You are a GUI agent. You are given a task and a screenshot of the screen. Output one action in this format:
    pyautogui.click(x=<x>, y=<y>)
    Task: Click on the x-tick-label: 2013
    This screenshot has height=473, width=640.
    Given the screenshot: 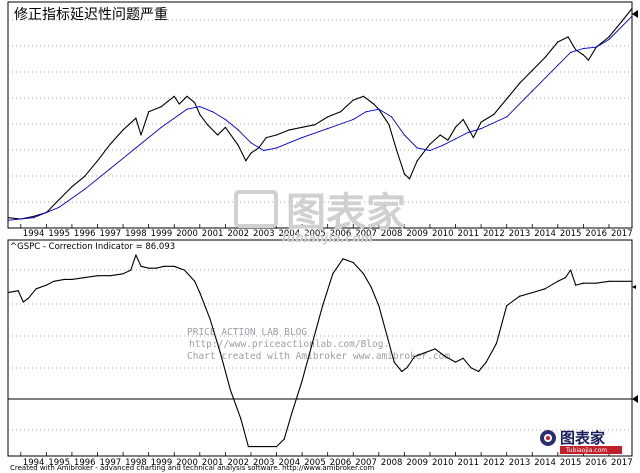 What is the action you would take?
    pyautogui.click(x=520, y=234)
    